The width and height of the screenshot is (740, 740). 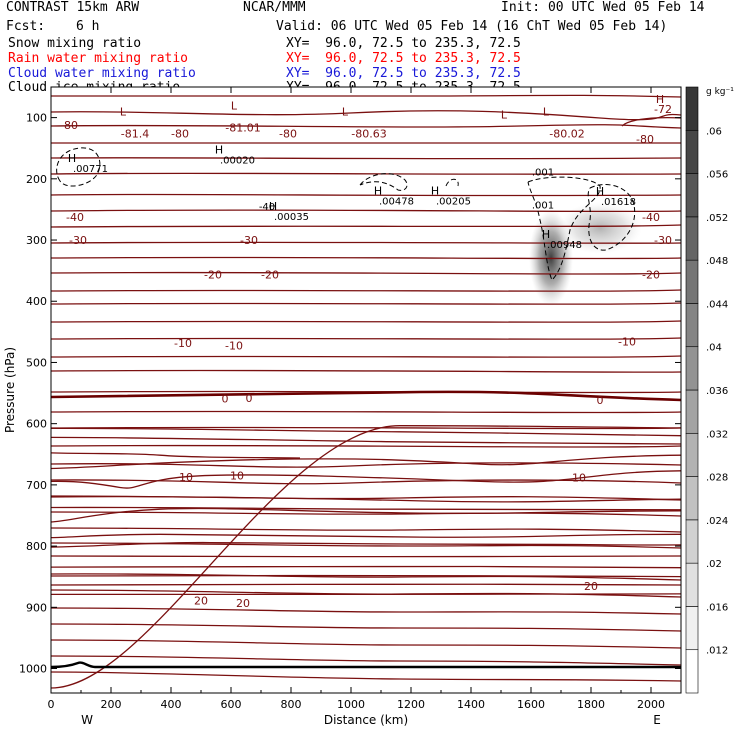 What do you see at coordinates (171, 704) in the screenshot?
I see `x-tick-label: 400` at bounding box center [171, 704].